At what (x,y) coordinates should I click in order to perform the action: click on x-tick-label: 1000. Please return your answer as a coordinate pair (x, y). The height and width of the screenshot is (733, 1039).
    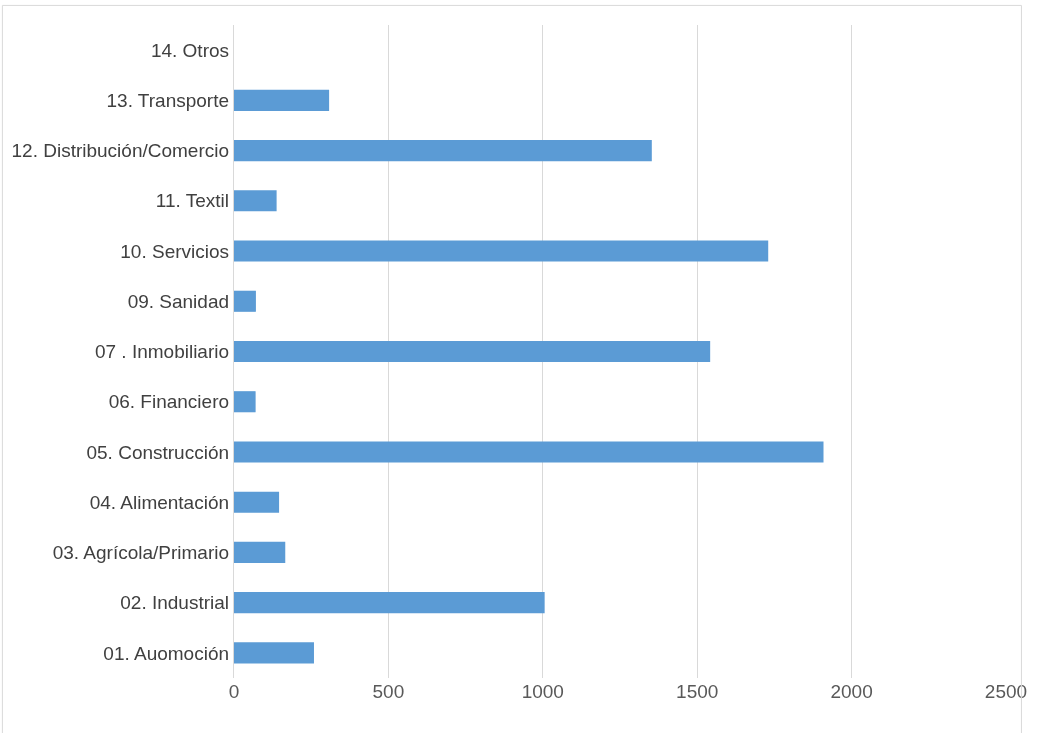
    Looking at the image, I should click on (542, 691).